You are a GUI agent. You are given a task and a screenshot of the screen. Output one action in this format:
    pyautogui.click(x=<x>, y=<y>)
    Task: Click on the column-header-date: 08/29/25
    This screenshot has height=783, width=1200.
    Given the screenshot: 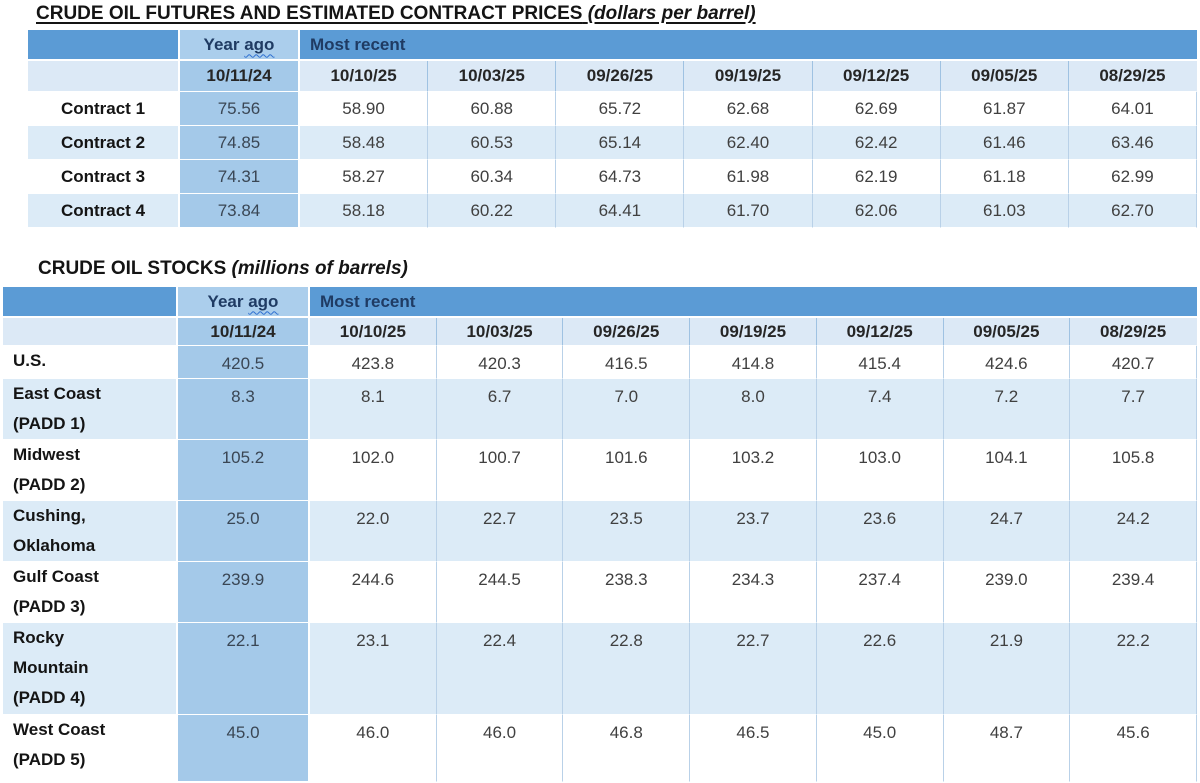 What is the action you would take?
    pyautogui.click(x=1132, y=76)
    